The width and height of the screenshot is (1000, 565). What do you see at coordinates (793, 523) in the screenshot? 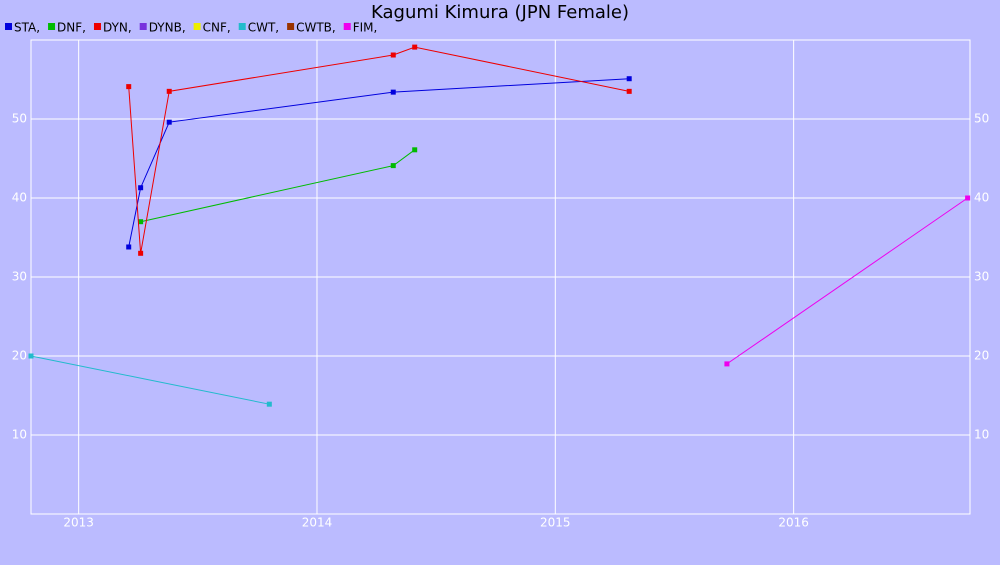
I see `x-tick-label: 2016` at bounding box center [793, 523].